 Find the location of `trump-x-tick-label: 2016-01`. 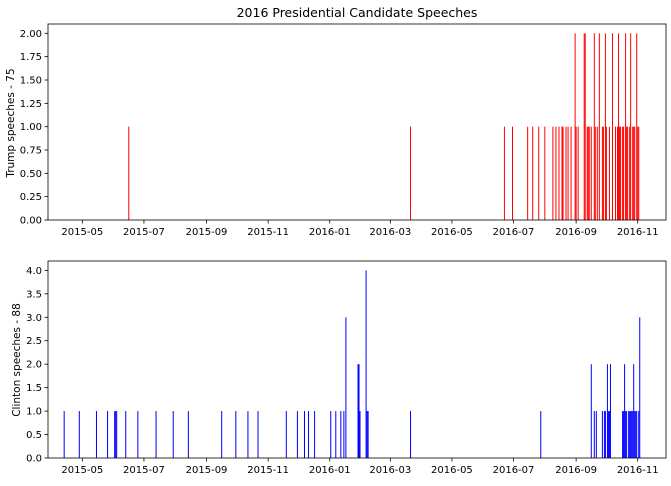

trump-x-tick-label: 2016-01 is located at coordinates (330, 232).